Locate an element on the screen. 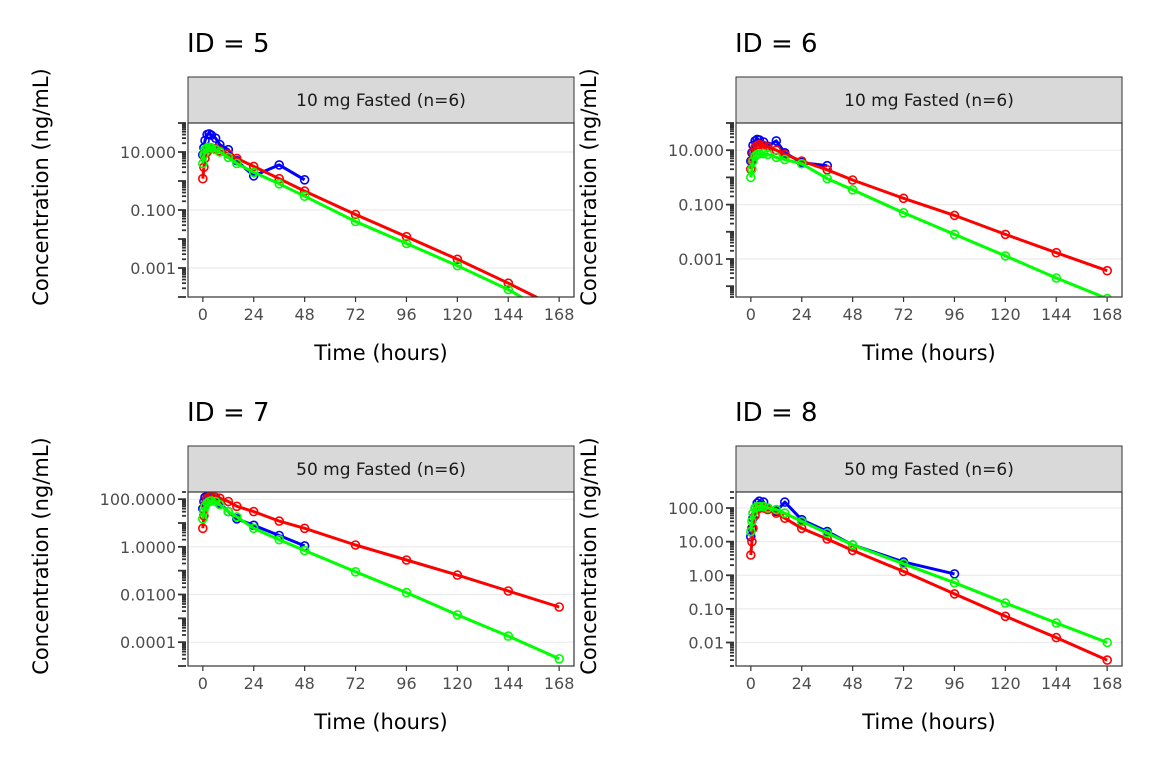 The height and width of the screenshot is (768, 1152). x-tick-label: 120 is located at coordinates (1005, 314).